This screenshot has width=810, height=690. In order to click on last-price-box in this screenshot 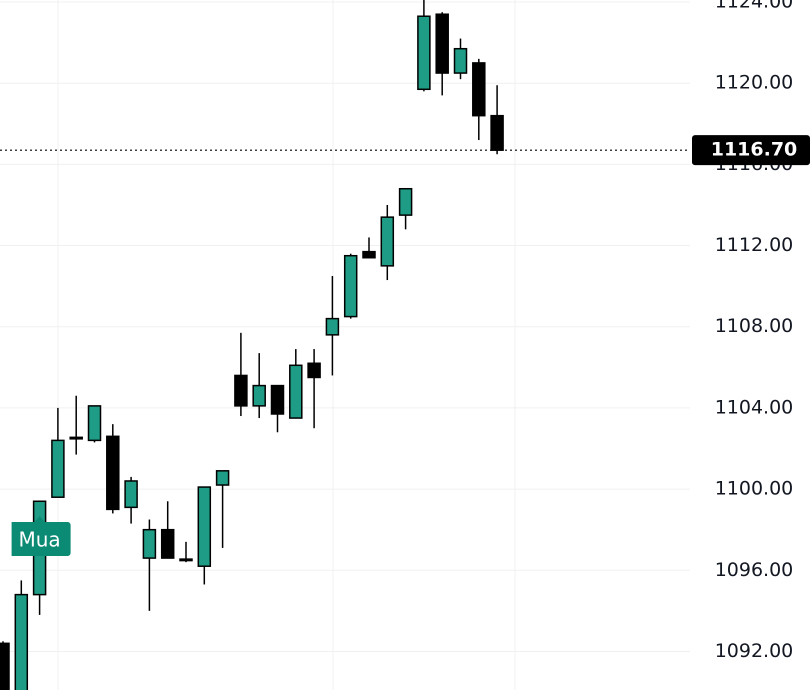, I will do `click(751, 150)`.